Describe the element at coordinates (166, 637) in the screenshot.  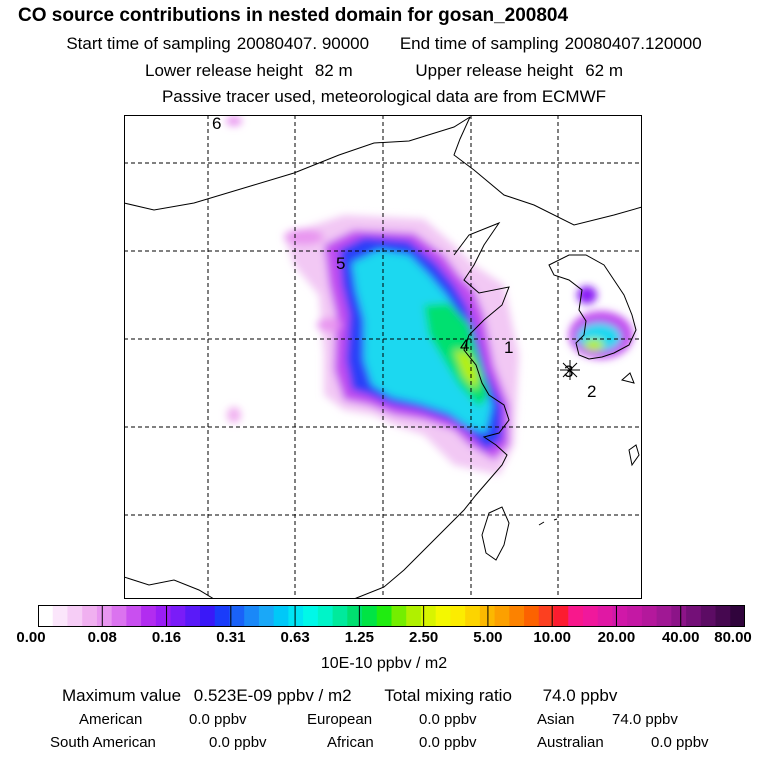
I see `color-scale-tick: 0.16` at that location.